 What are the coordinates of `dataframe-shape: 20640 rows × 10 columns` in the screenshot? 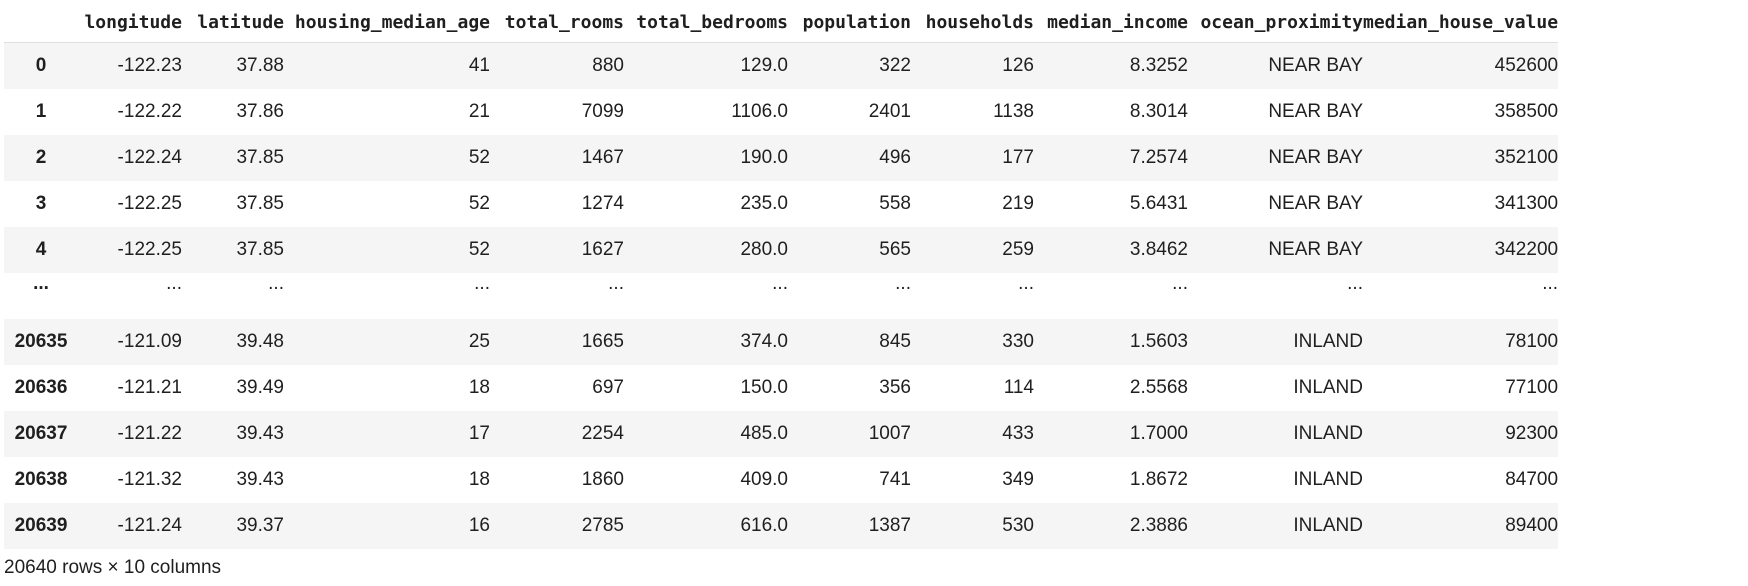 It's located at (113, 567).